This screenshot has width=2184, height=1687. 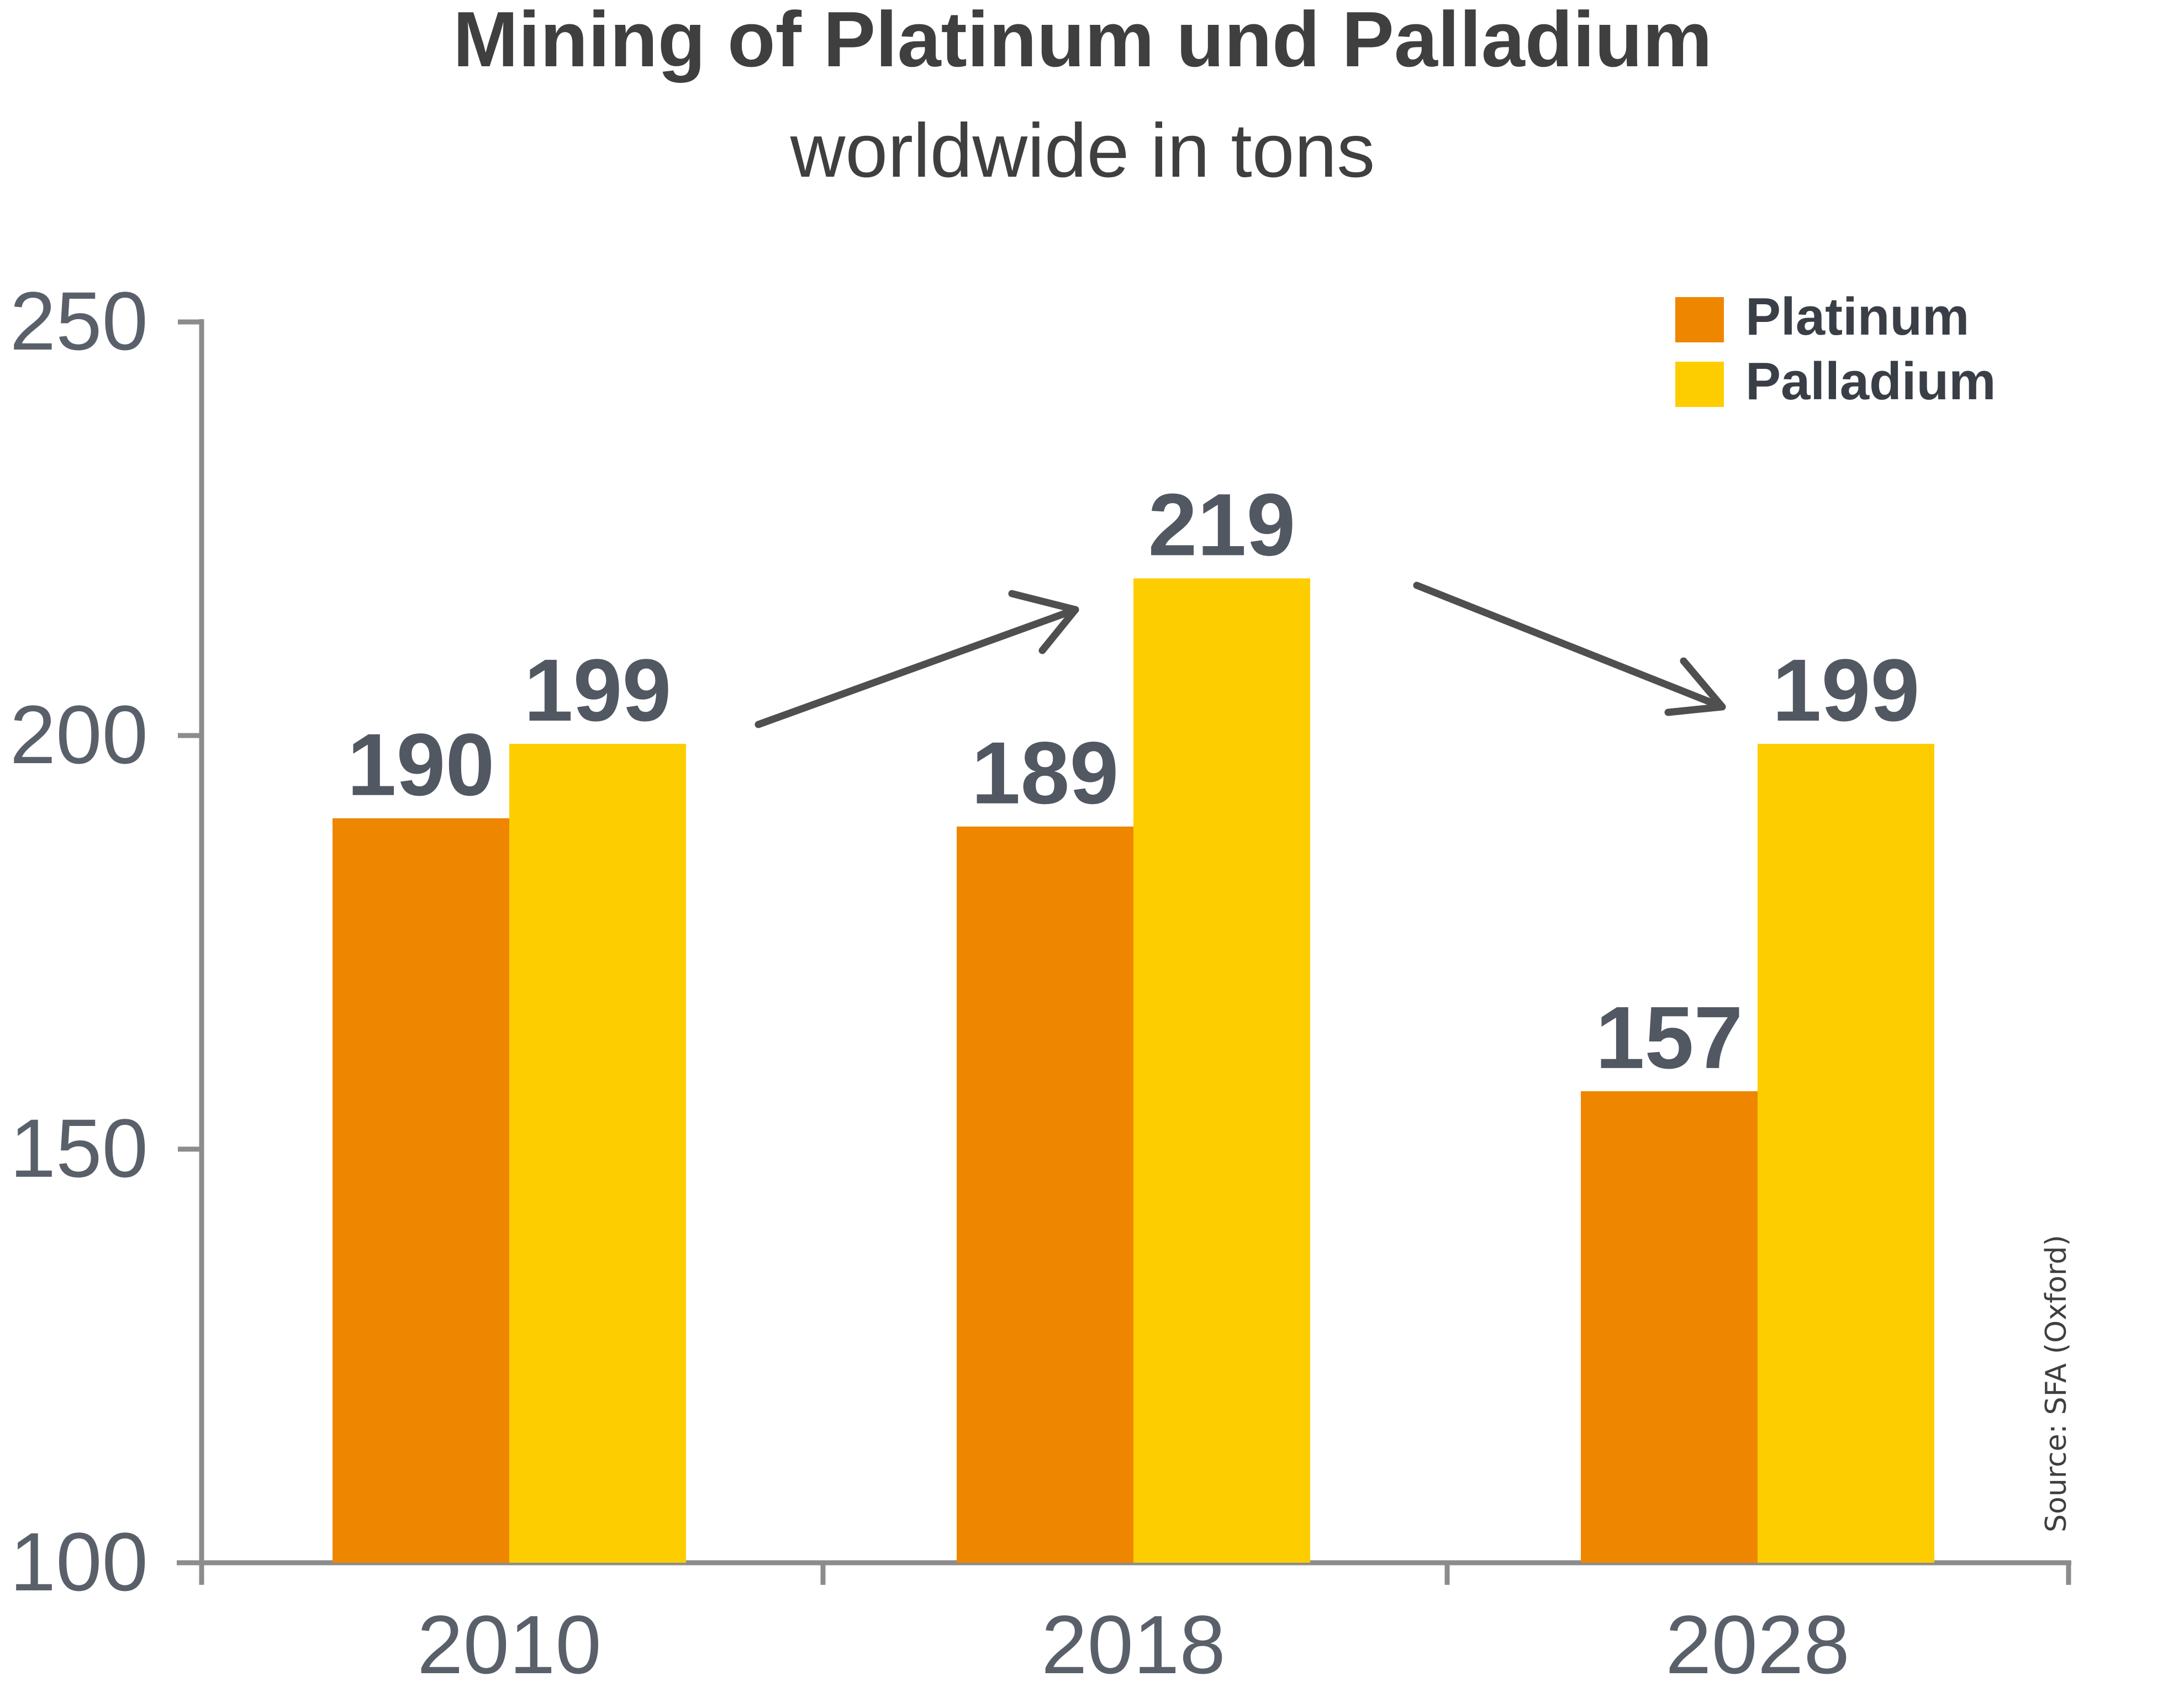 I want to click on data-label-platinum-2018: 189, so click(x=1045, y=772).